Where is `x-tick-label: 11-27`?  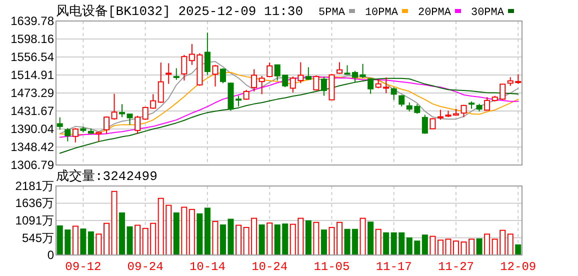 x-tick-label: 11-27 is located at coordinates (456, 267).